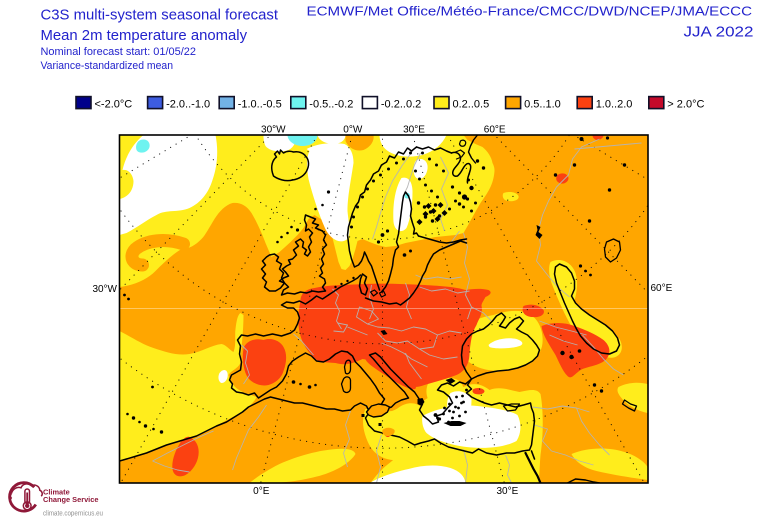  What do you see at coordinates (56, 492) in the screenshot?
I see `svg-text: Climate` at bounding box center [56, 492].